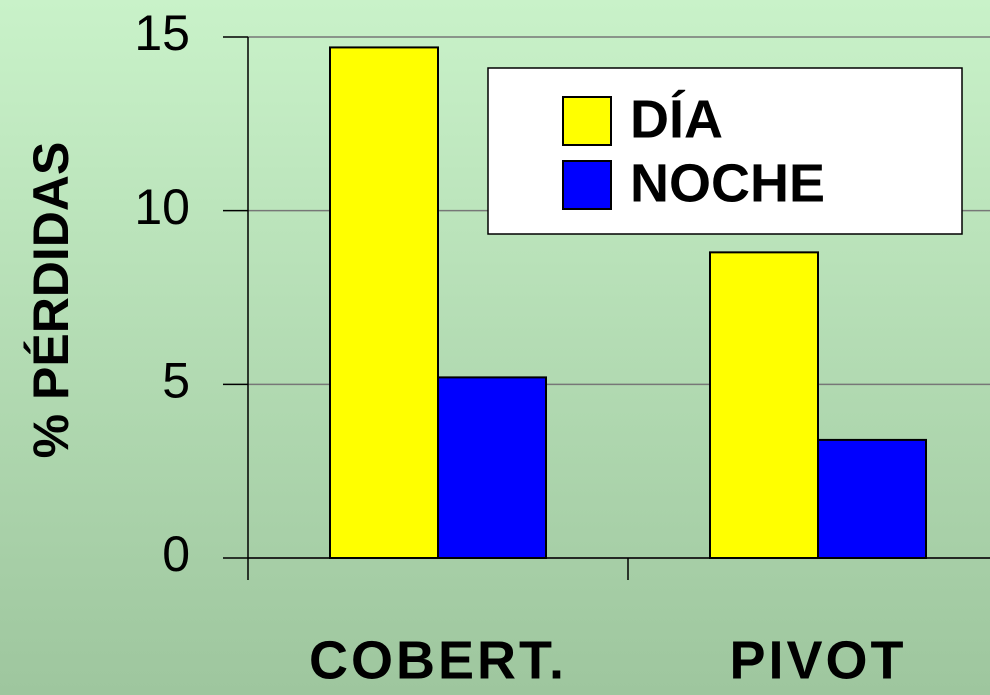 This screenshot has height=695, width=990. What do you see at coordinates (162, 33) in the screenshot?
I see `y-tick-label: 15` at bounding box center [162, 33].